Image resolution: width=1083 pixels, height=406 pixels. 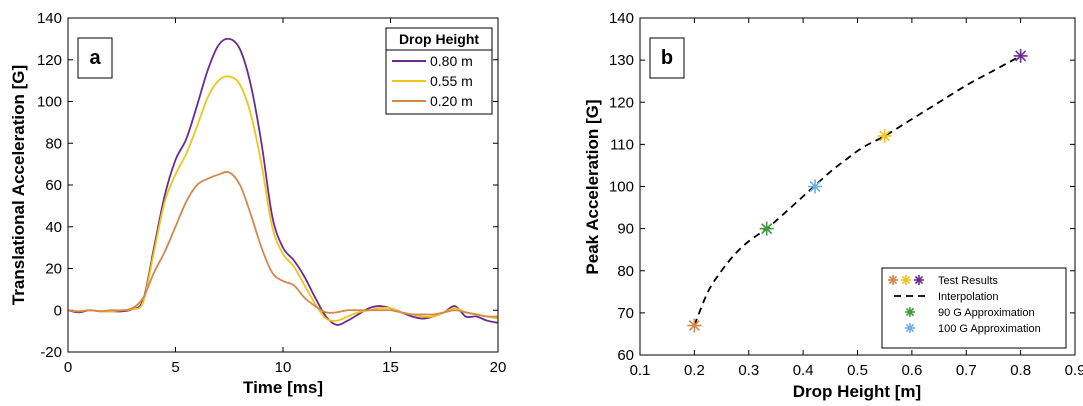 I want to click on panel-b-y-tick-label: 100, so click(x=621, y=187).